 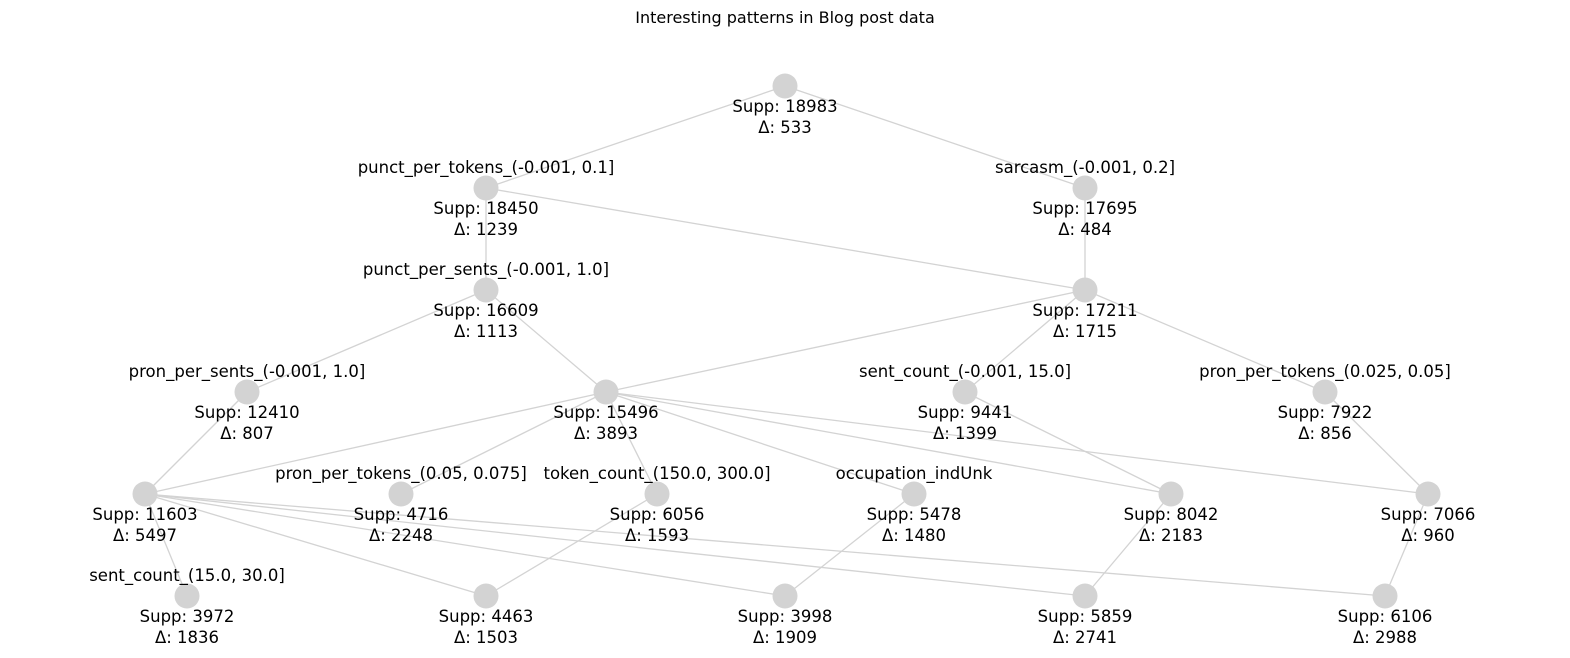 I want to click on node-n13: Supp: 8042 Δ: 2183, so click(x=1171, y=513).